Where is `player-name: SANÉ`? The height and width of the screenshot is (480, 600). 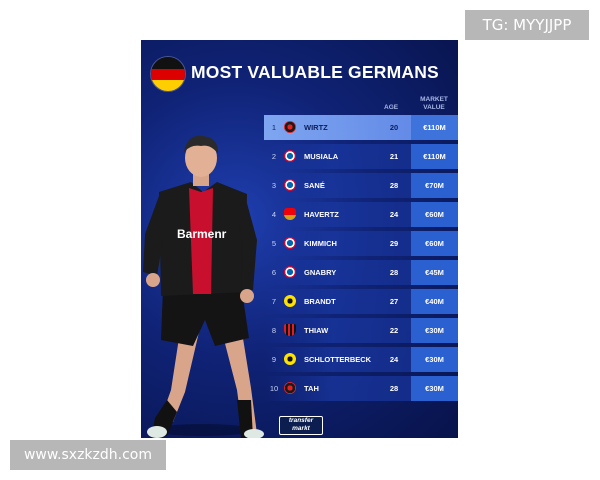 player-name: SANÉ is located at coordinates (314, 185).